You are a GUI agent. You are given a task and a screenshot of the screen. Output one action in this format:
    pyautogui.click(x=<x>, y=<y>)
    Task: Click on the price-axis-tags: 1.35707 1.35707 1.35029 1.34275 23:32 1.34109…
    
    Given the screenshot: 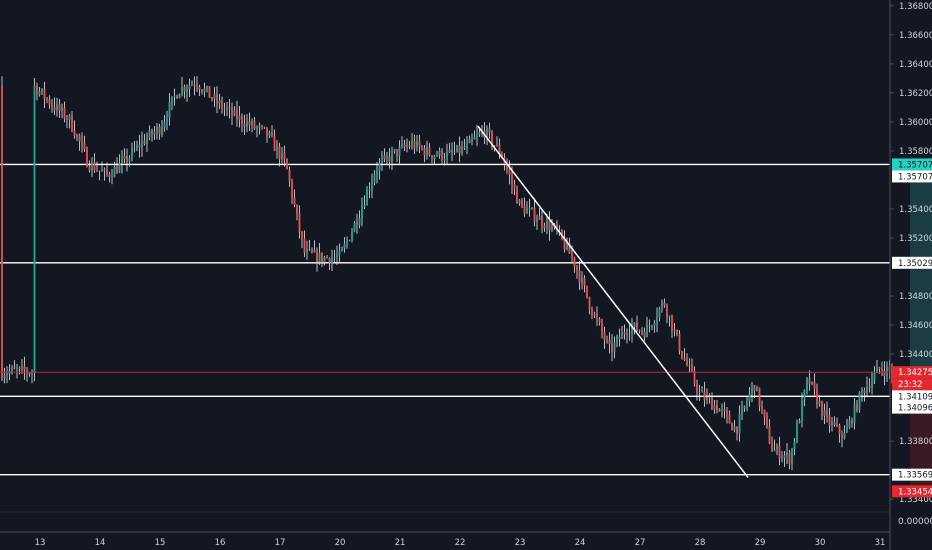 What is the action you would take?
    pyautogui.click(x=912, y=328)
    